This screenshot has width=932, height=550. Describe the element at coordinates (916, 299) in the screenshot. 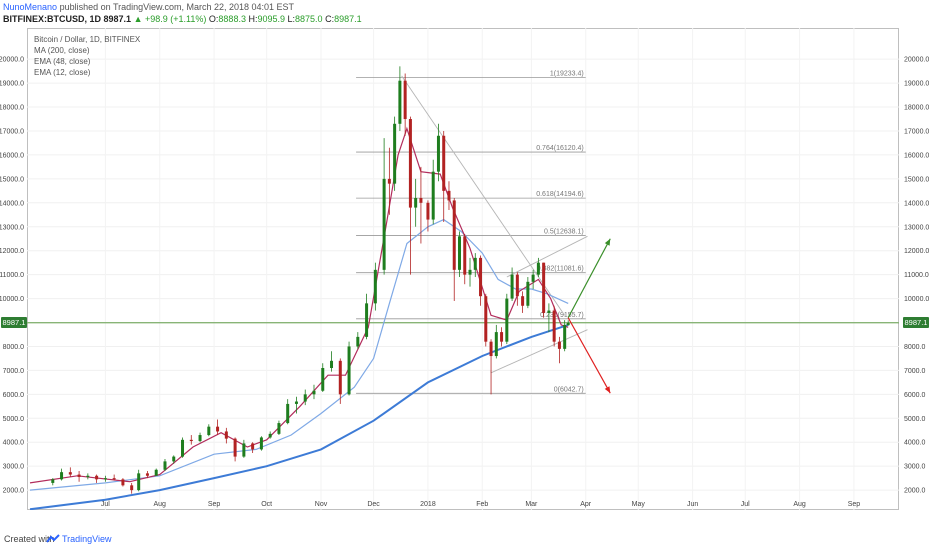

I see `y-tick-label-right: 10000.0` at that location.